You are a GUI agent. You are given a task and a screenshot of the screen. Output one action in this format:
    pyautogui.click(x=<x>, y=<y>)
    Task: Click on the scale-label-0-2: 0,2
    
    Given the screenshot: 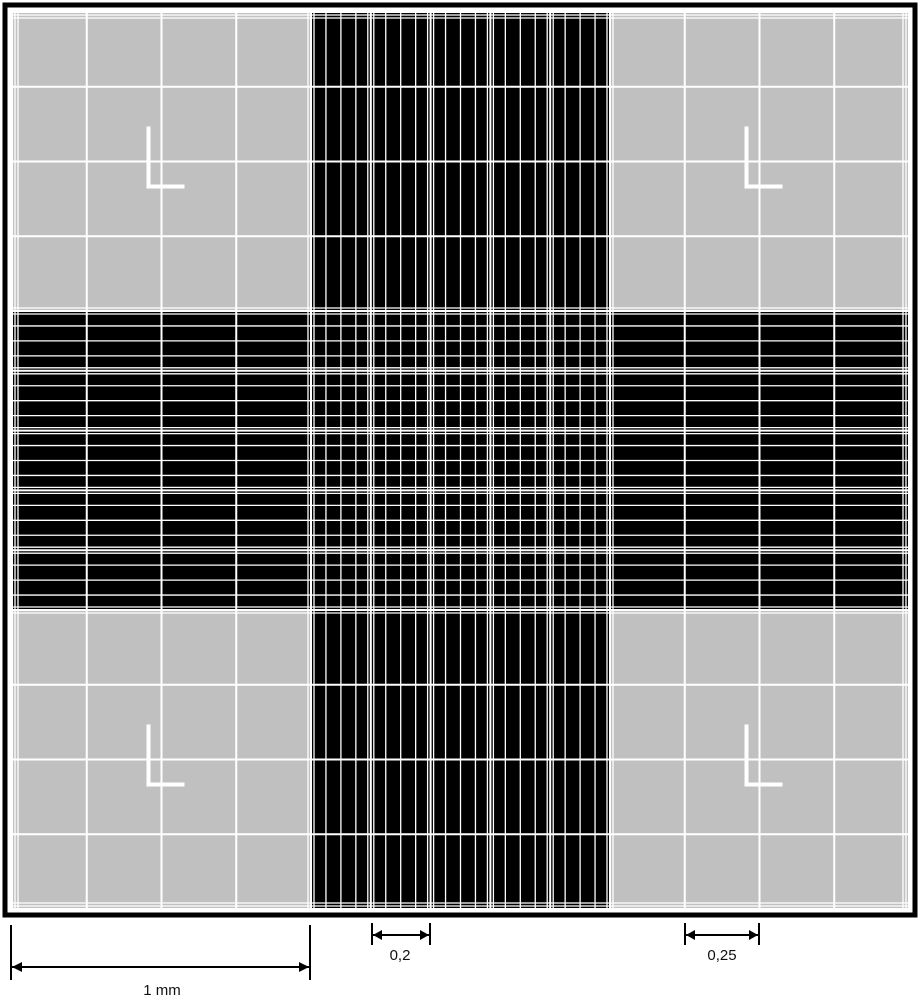 What is the action you would take?
    pyautogui.click(x=400, y=955)
    